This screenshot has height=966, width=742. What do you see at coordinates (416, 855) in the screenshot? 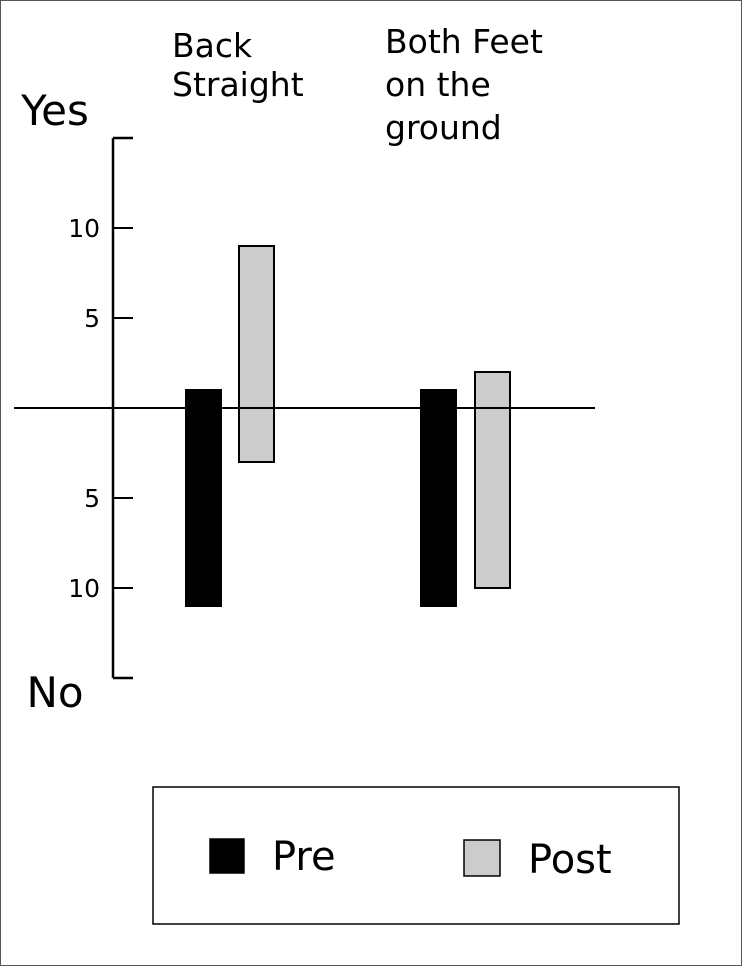
I see `legend: Pre Post` at bounding box center [416, 855].